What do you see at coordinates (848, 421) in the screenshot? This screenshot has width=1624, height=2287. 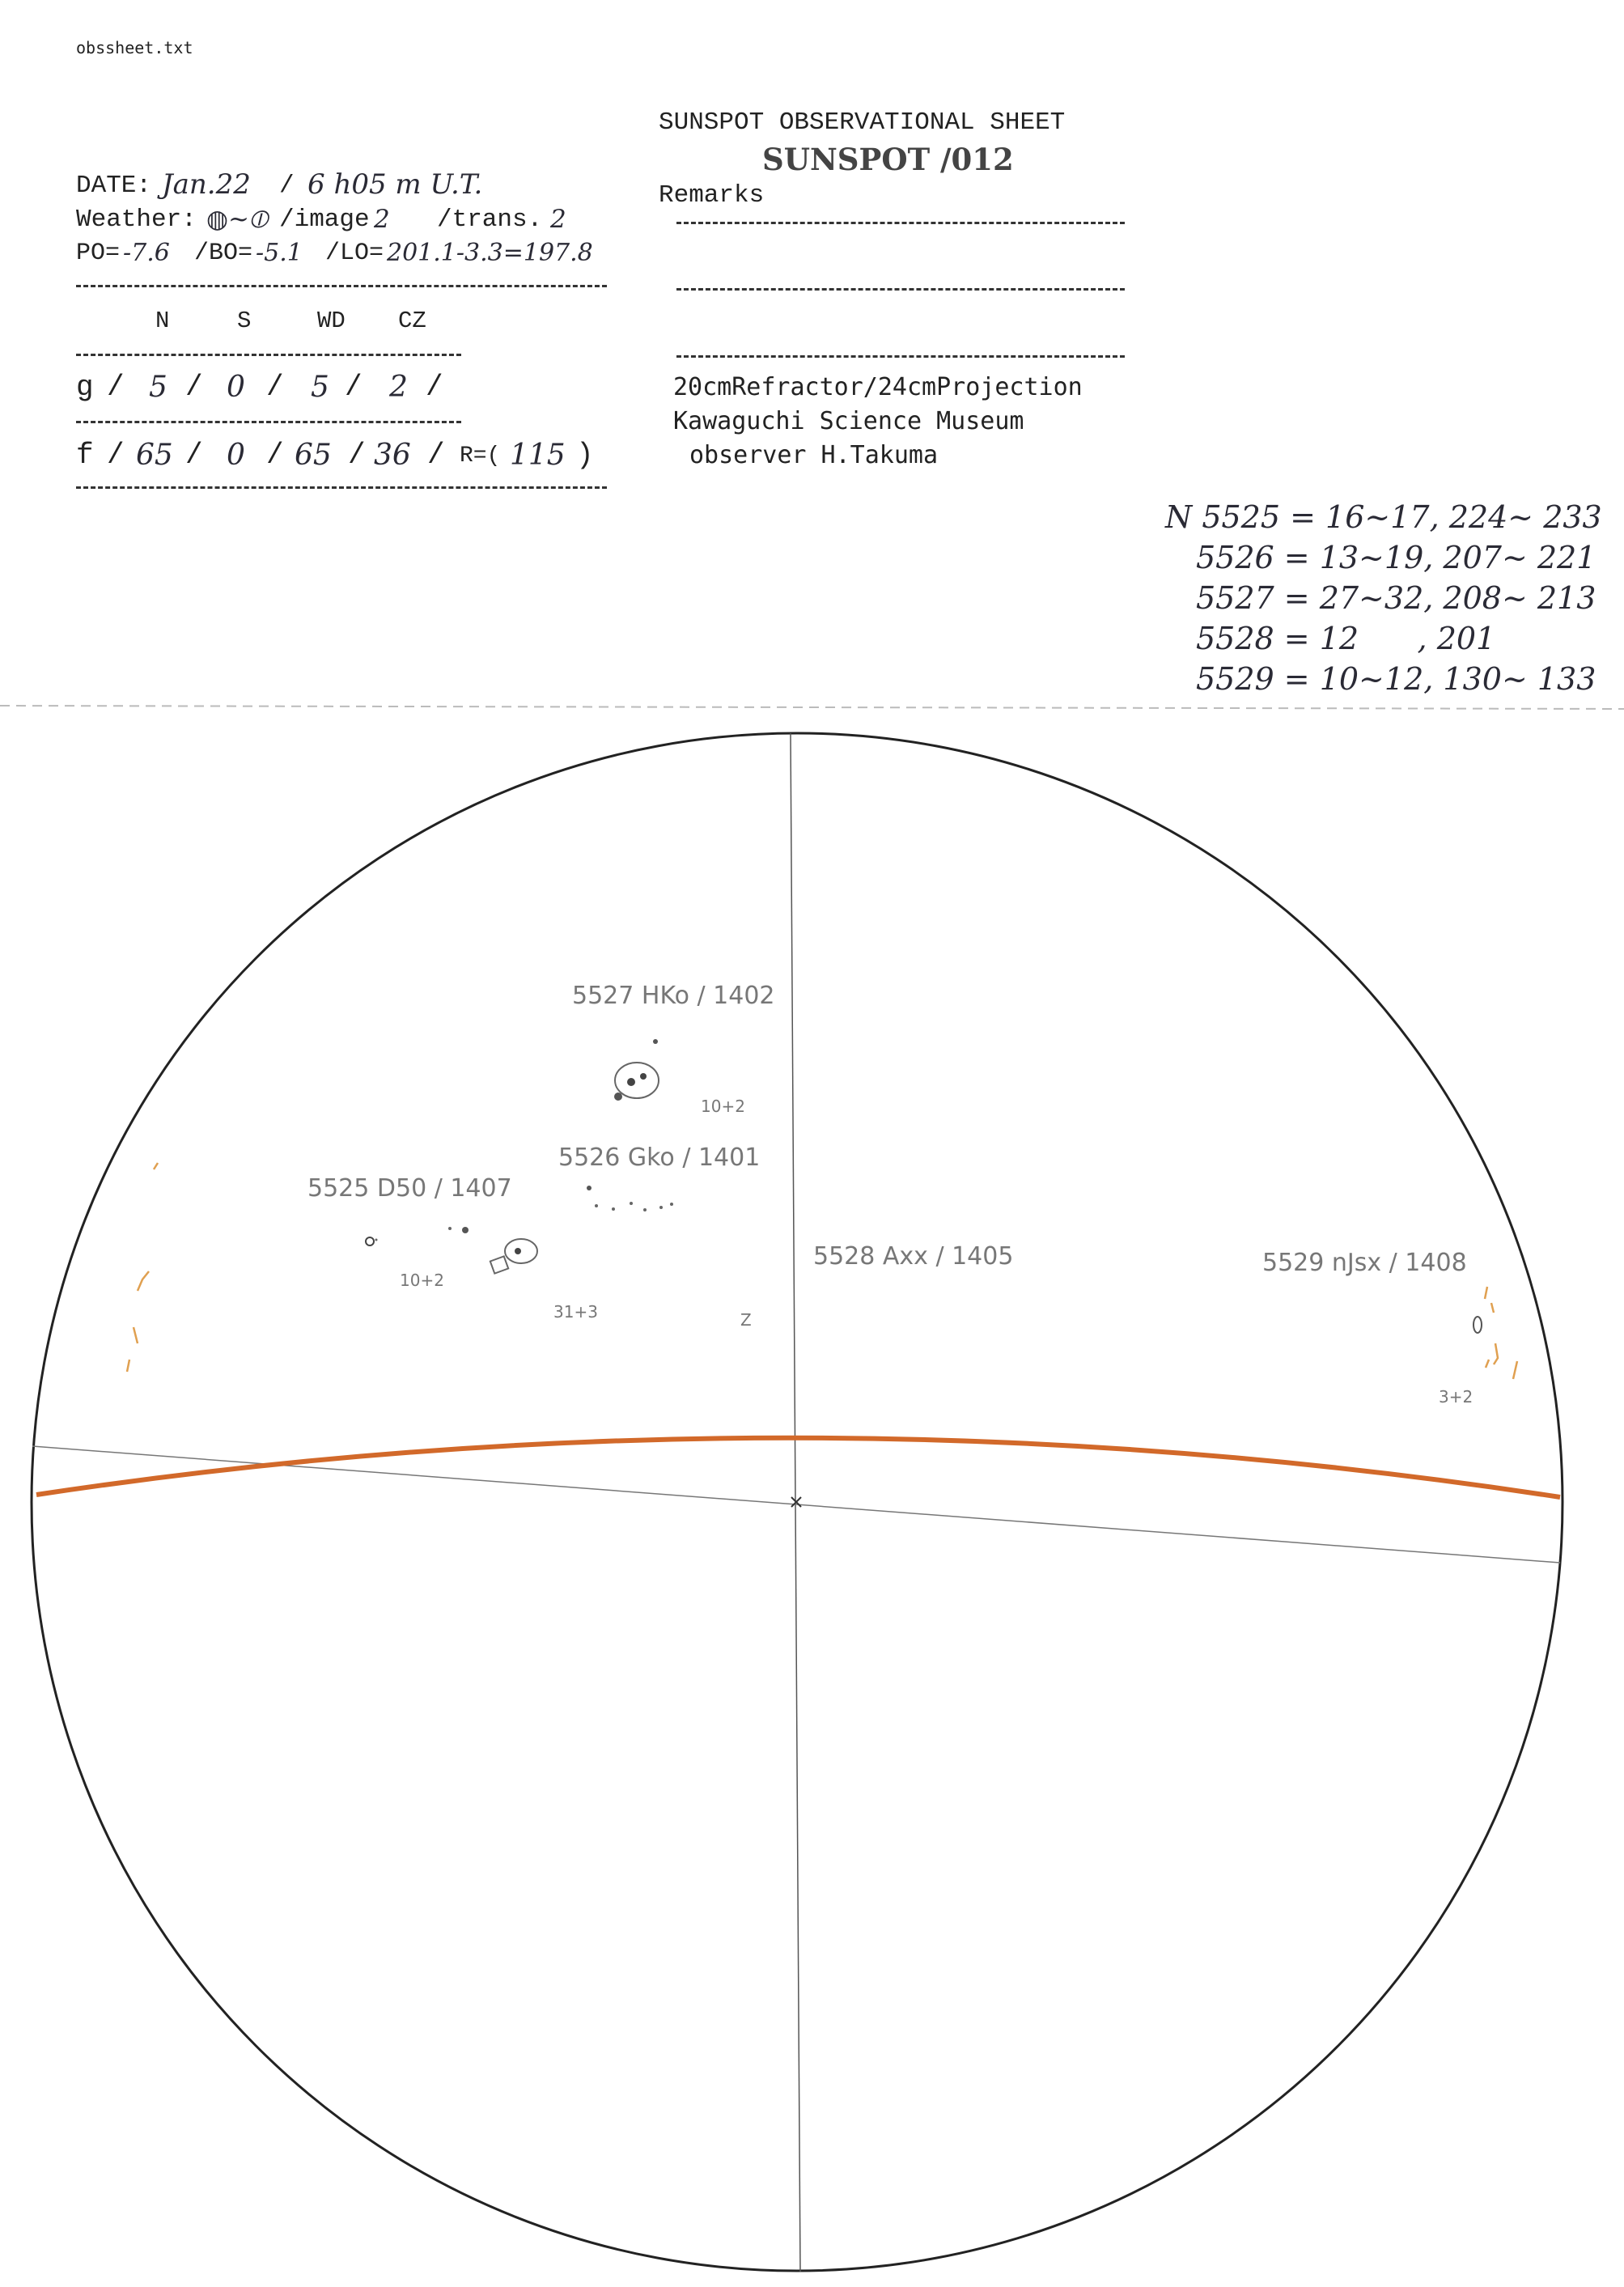 I see `site: Kawaguchi Science Museum` at bounding box center [848, 421].